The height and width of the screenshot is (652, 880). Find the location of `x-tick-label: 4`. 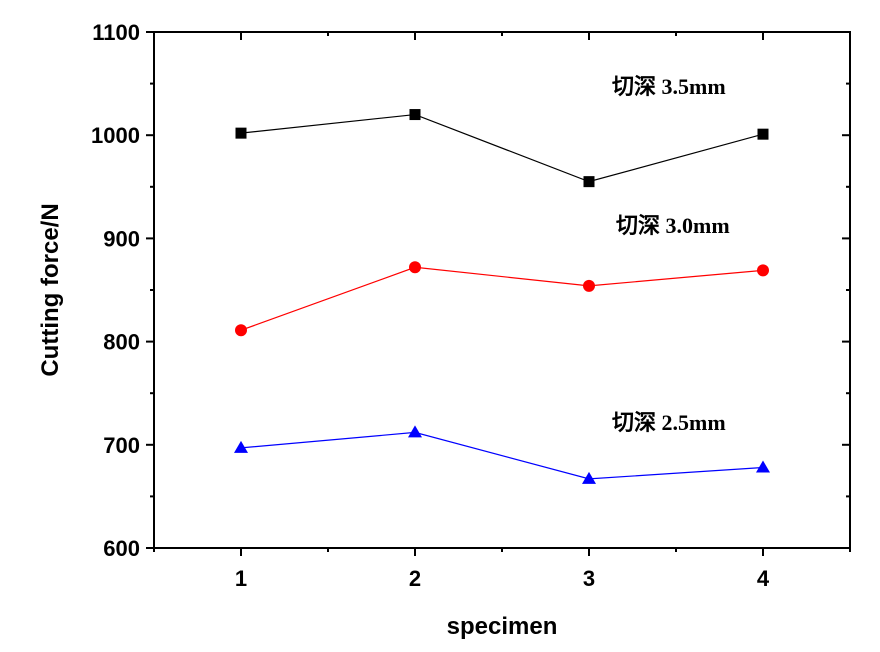

x-tick-label: 4 is located at coordinates (763, 578).